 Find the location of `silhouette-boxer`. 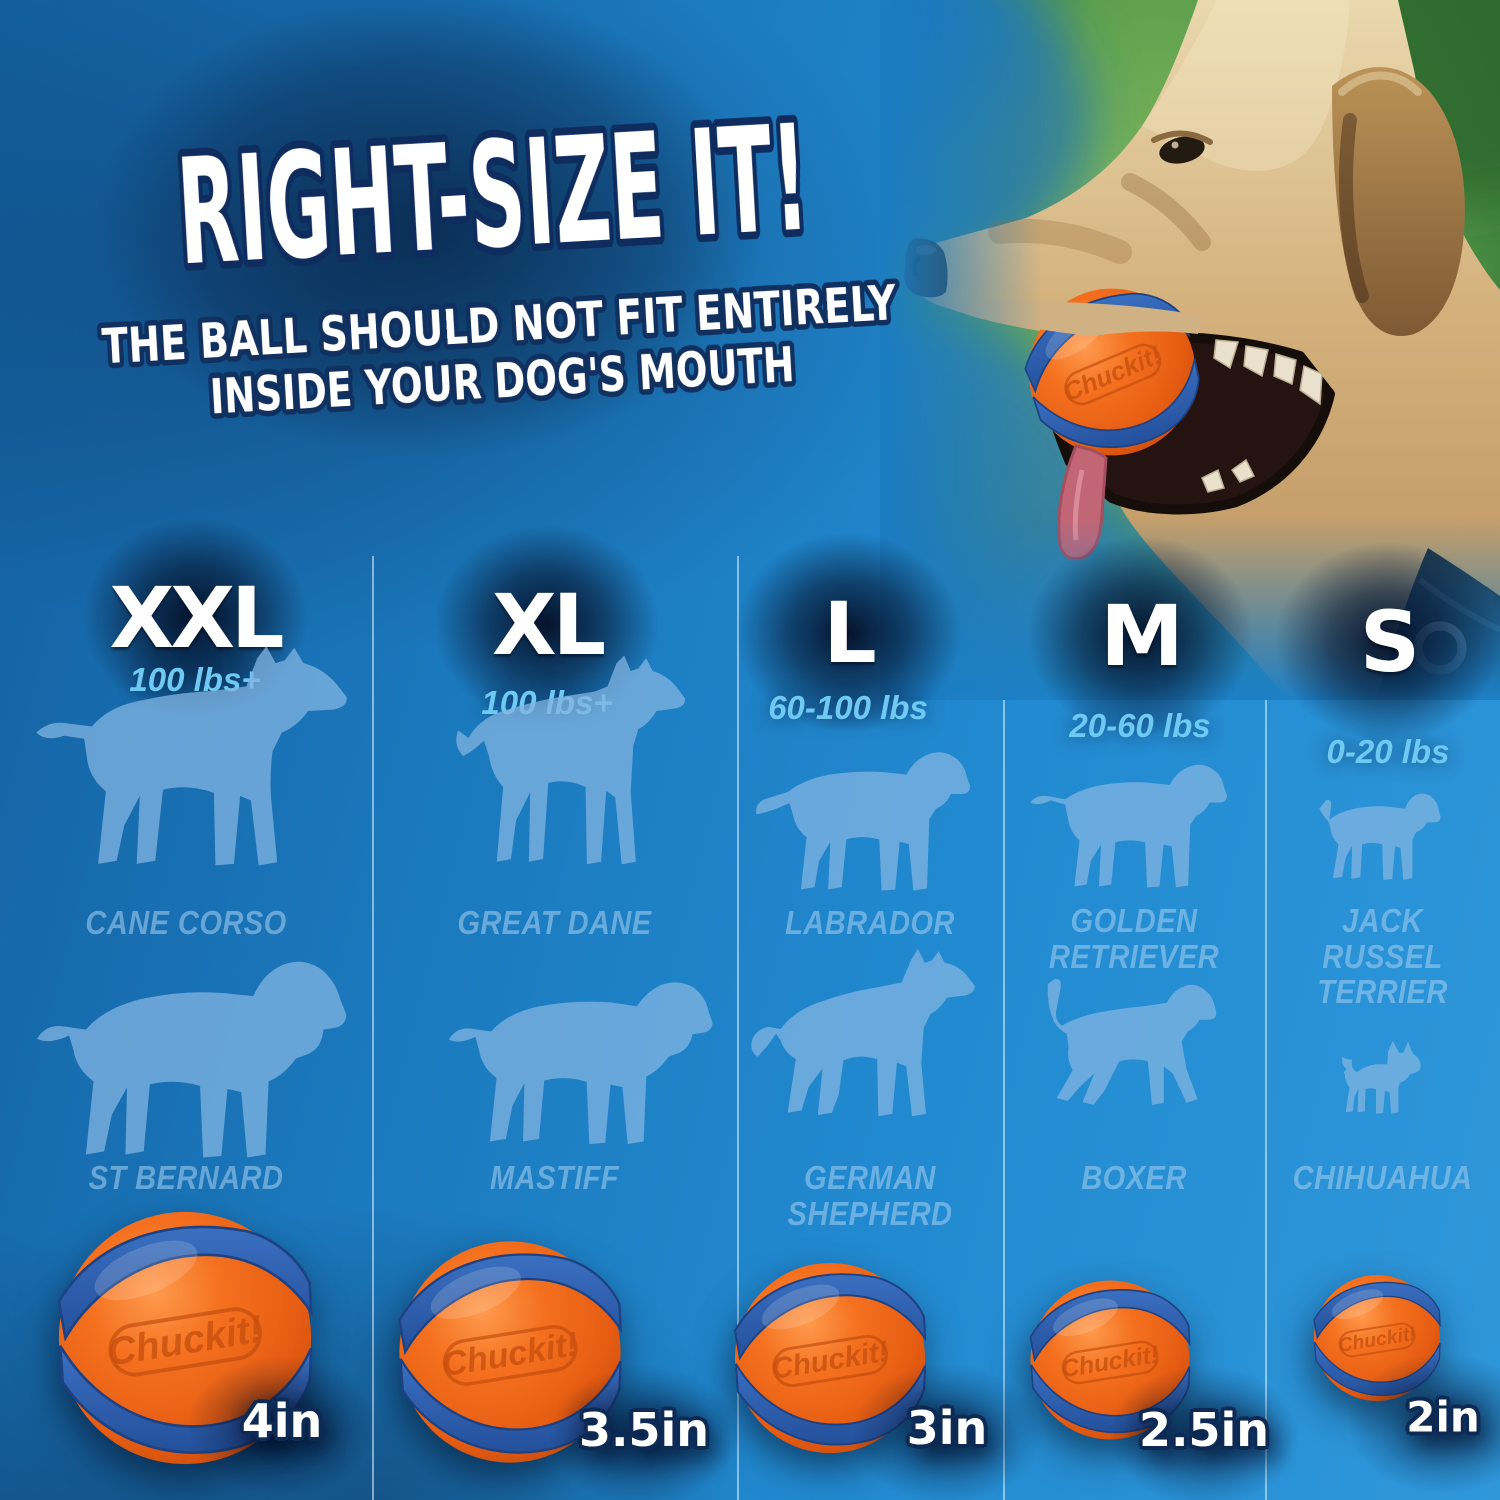

silhouette-boxer is located at coordinates (1132, 1041).